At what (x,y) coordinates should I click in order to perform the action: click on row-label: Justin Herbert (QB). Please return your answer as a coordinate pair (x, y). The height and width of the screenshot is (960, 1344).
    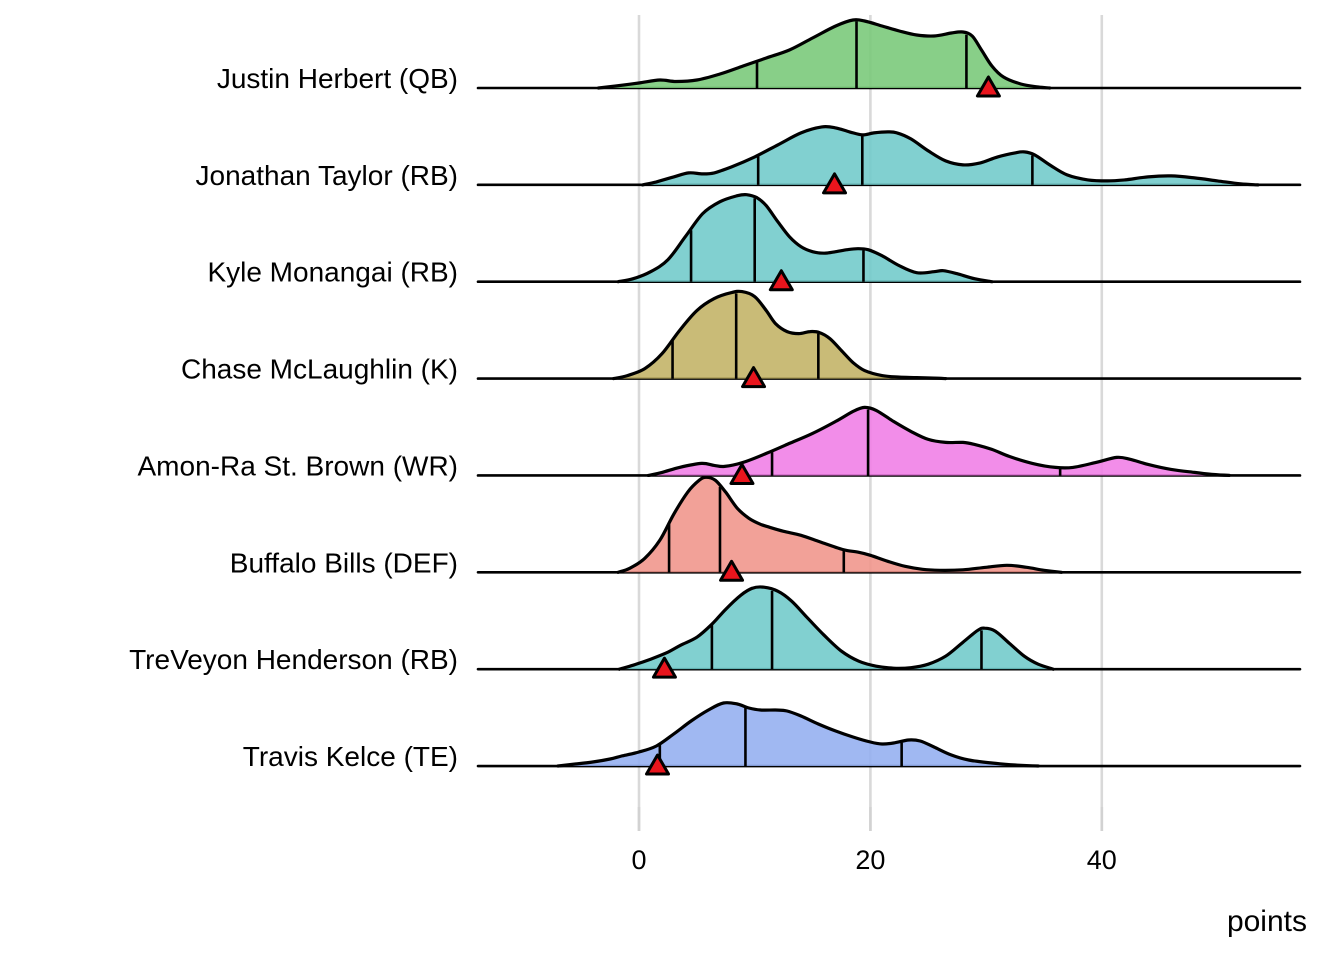
    Looking at the image, I should click on (337, 78).